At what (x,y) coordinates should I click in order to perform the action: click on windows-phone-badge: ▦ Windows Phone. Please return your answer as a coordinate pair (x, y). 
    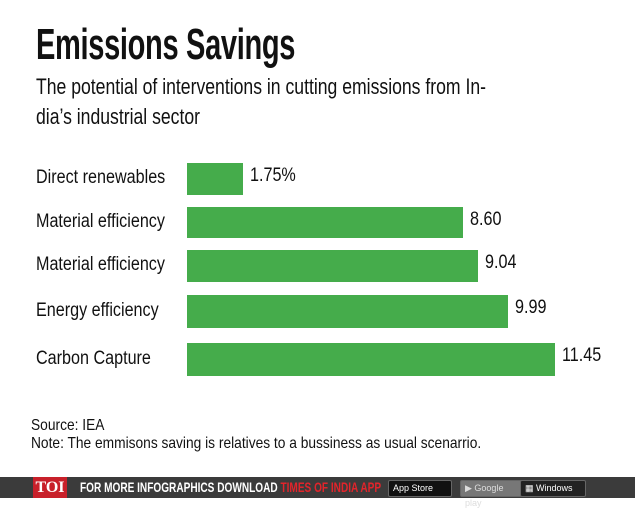
    Looking at the image, I should click on (553, 494).